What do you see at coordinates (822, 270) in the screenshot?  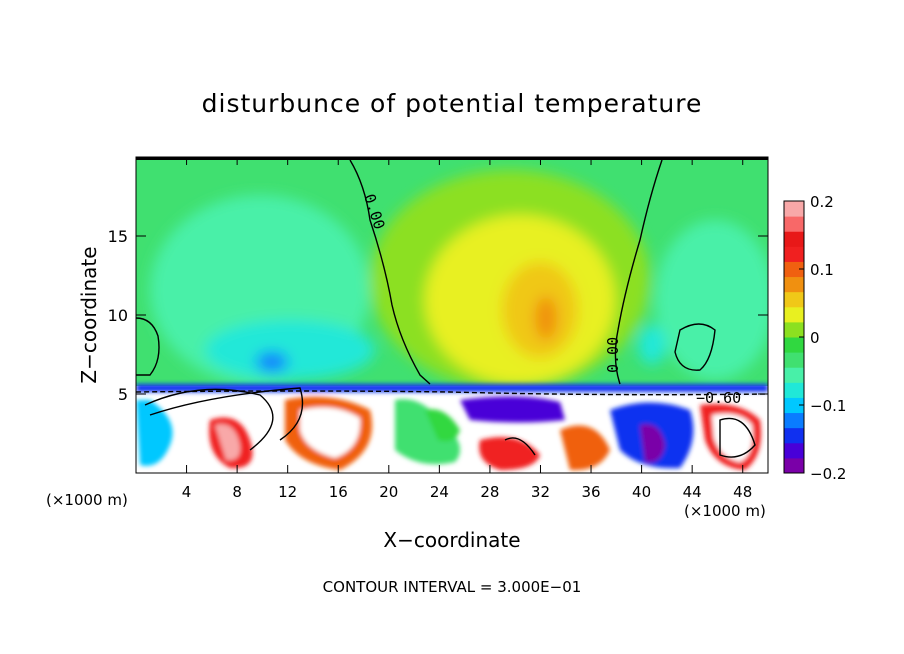 I see `colorbar-tick-label: 0.1` at bounding box center [822, 270].